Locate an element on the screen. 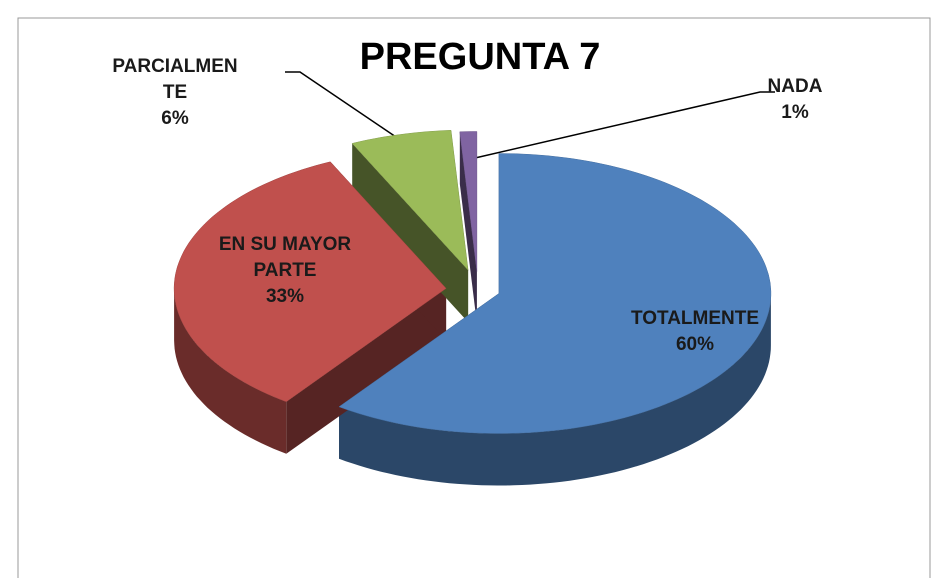 Image resolution: width=943 pixels, height=578 pixels. data-label: PARCIALMENTE 6% is located at coordinates (175, 93).